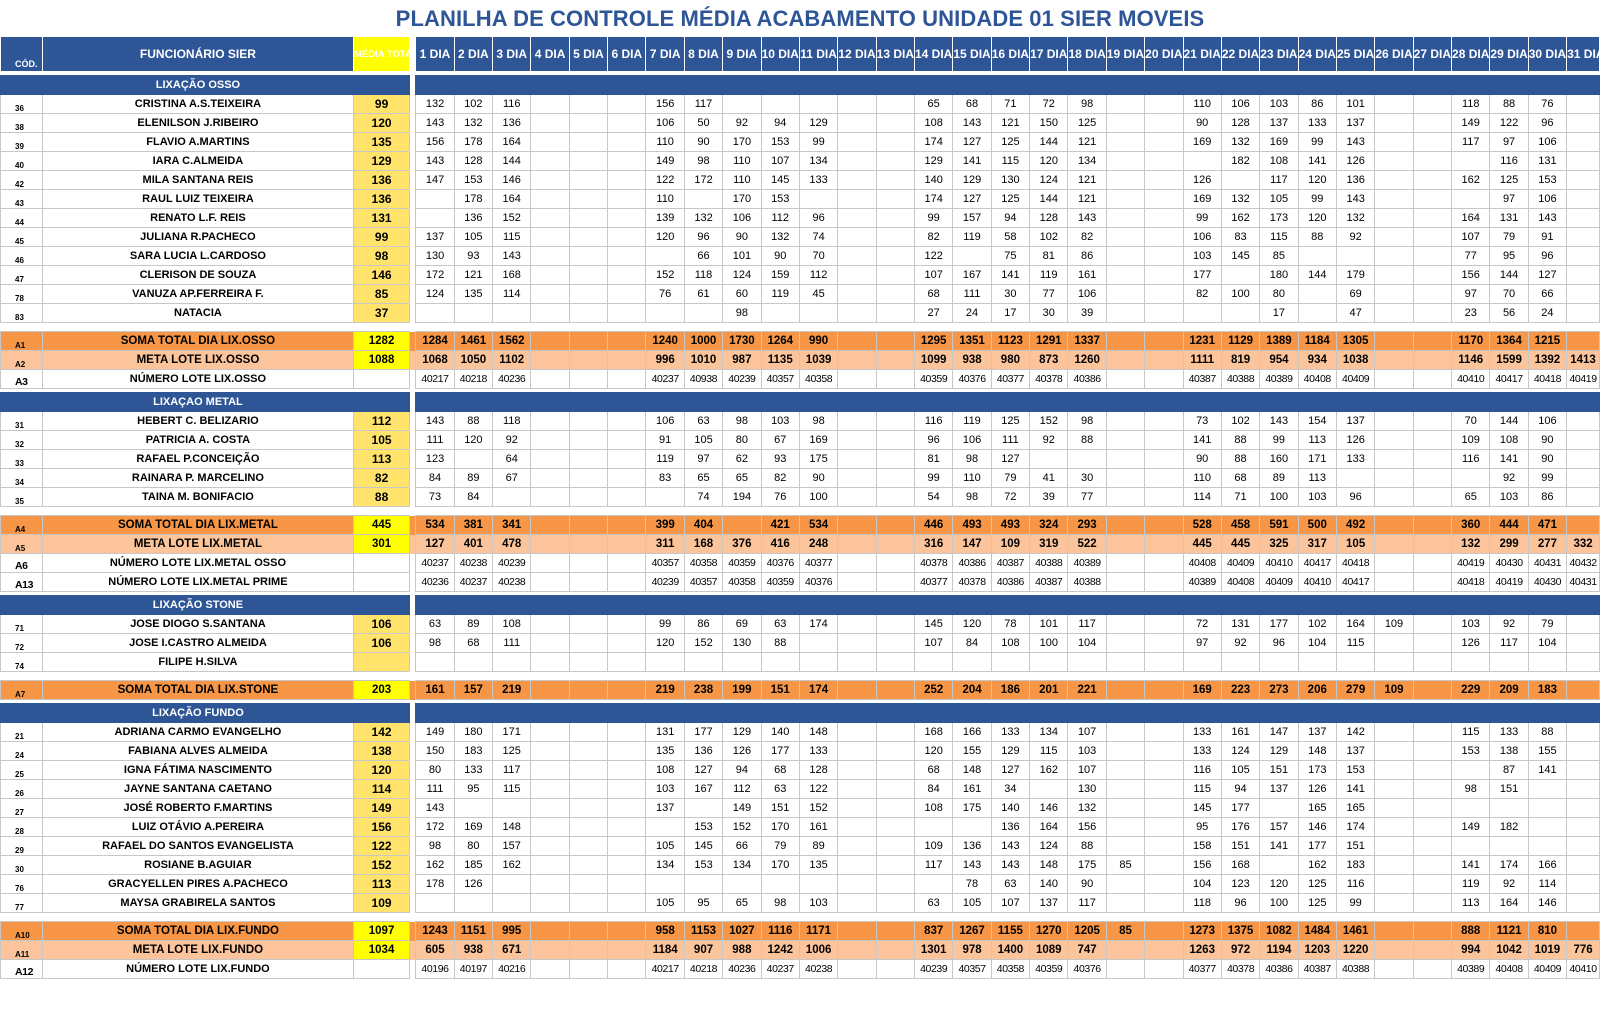 The width and height of the screenshot is (1600, 1012). What do you see at coordinates (933, 440) in the screenshot?
I see `day-cell: 96` at bounding box center [933, 440].